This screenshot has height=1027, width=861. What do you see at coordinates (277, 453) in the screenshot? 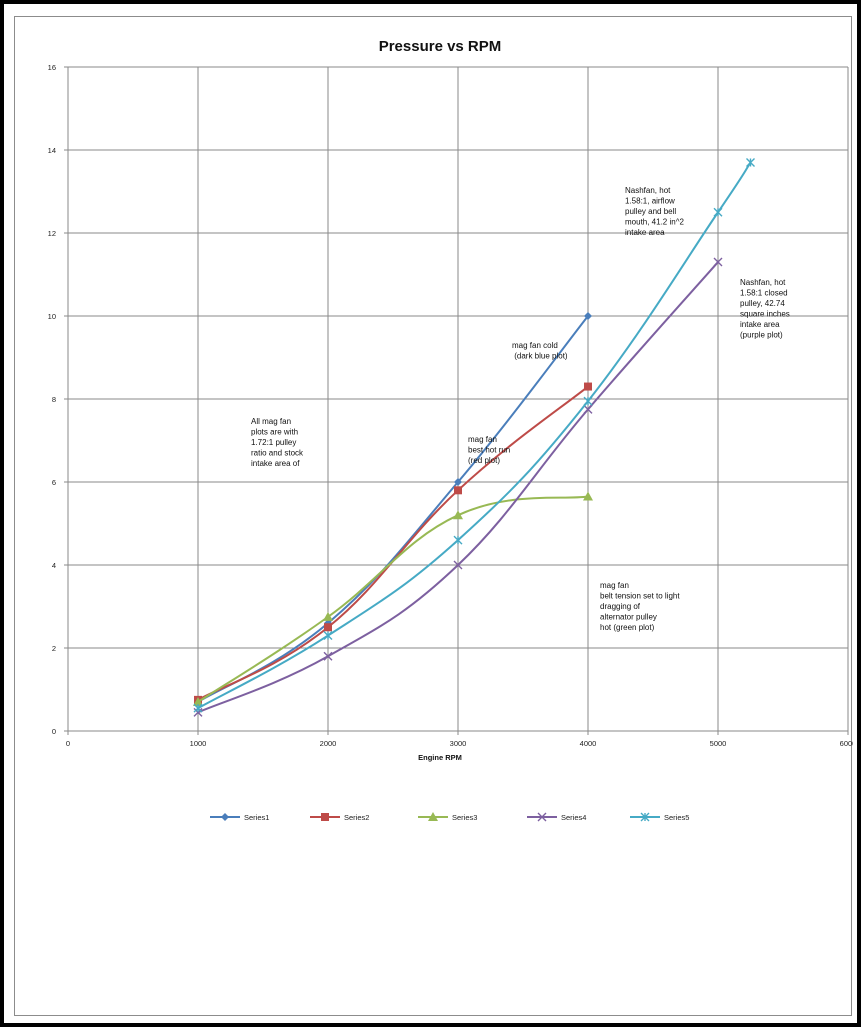
I see `annotation-line: ratio and stock` at bounding box center [277, 453].